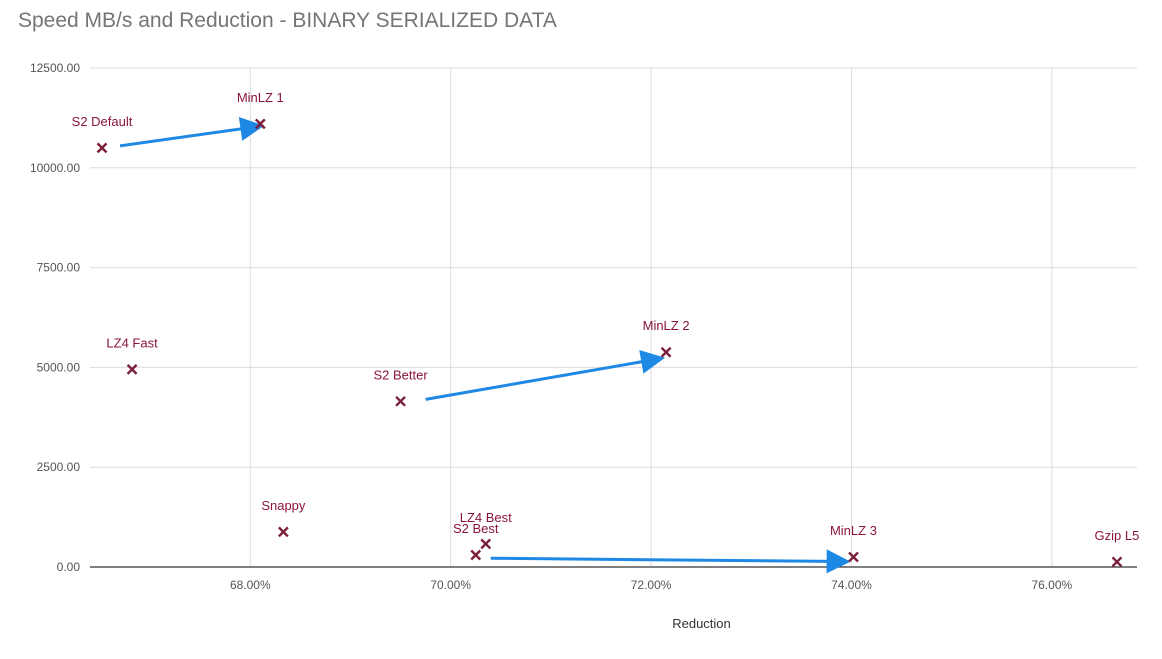  What do you see at coordinates (853, 530) in the screenshot?
I see `data-label-minlz-3: MinLZ 3` at bounding box center [853, 530].